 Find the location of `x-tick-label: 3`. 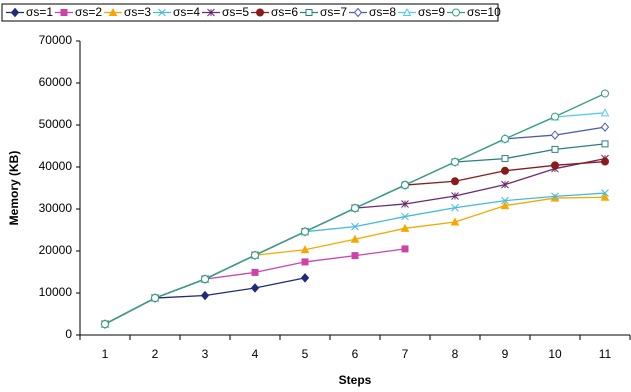

x-tick-label: 3 is located at coordinates (205, 354).